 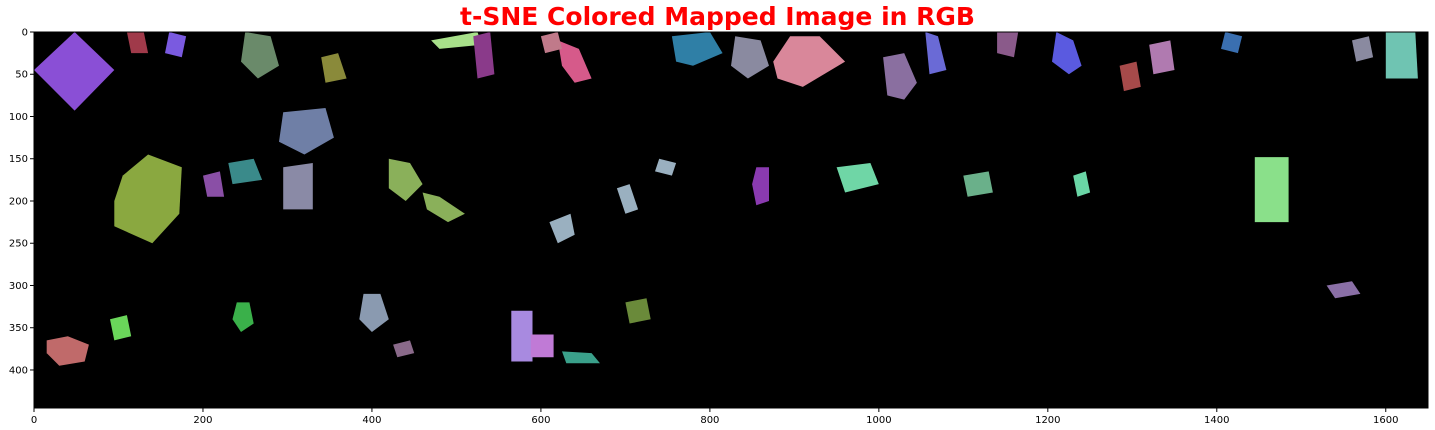 I want to click on x-tick-label-4: 800, so click(x=709, y=420).